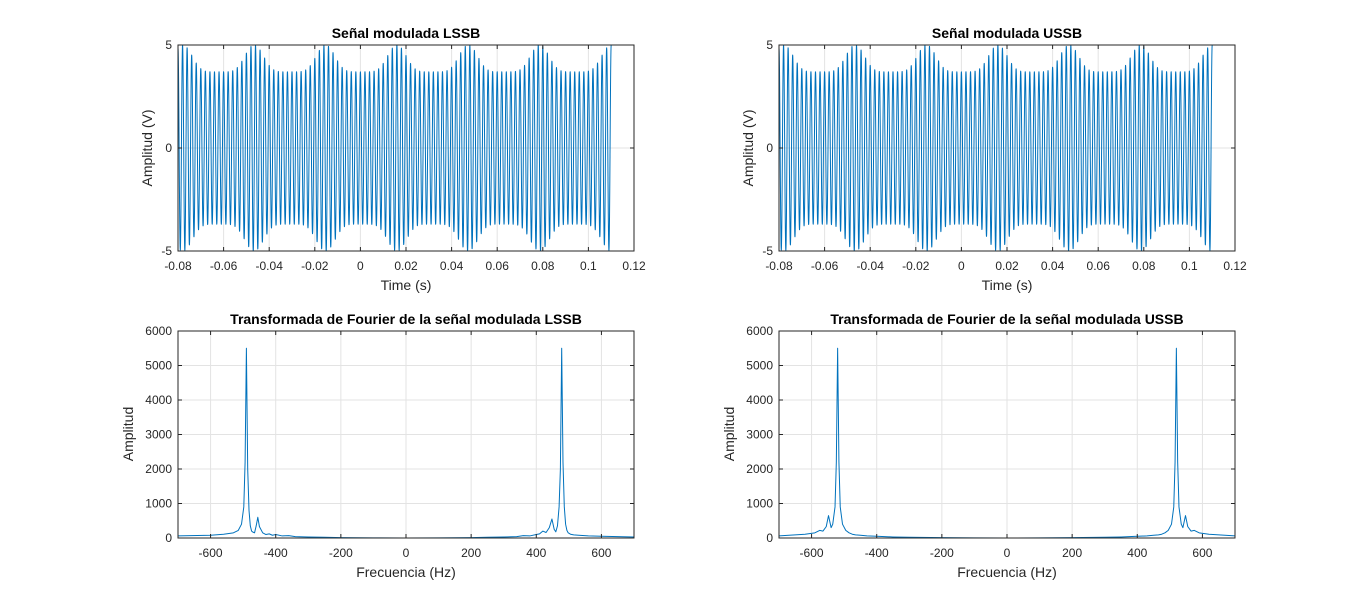 The width and height of the screenshot is (1366, 604). What do you see at coordinates (1007, 33) in the screenshot?
I see `chart-title: Señal modulada USSB` at bounding box center [1007, 33].